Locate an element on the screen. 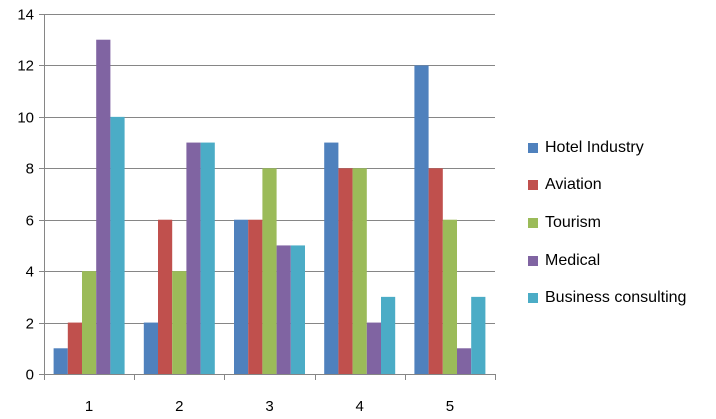  x-tick-label: 2 is located at coordinates (179, 406).